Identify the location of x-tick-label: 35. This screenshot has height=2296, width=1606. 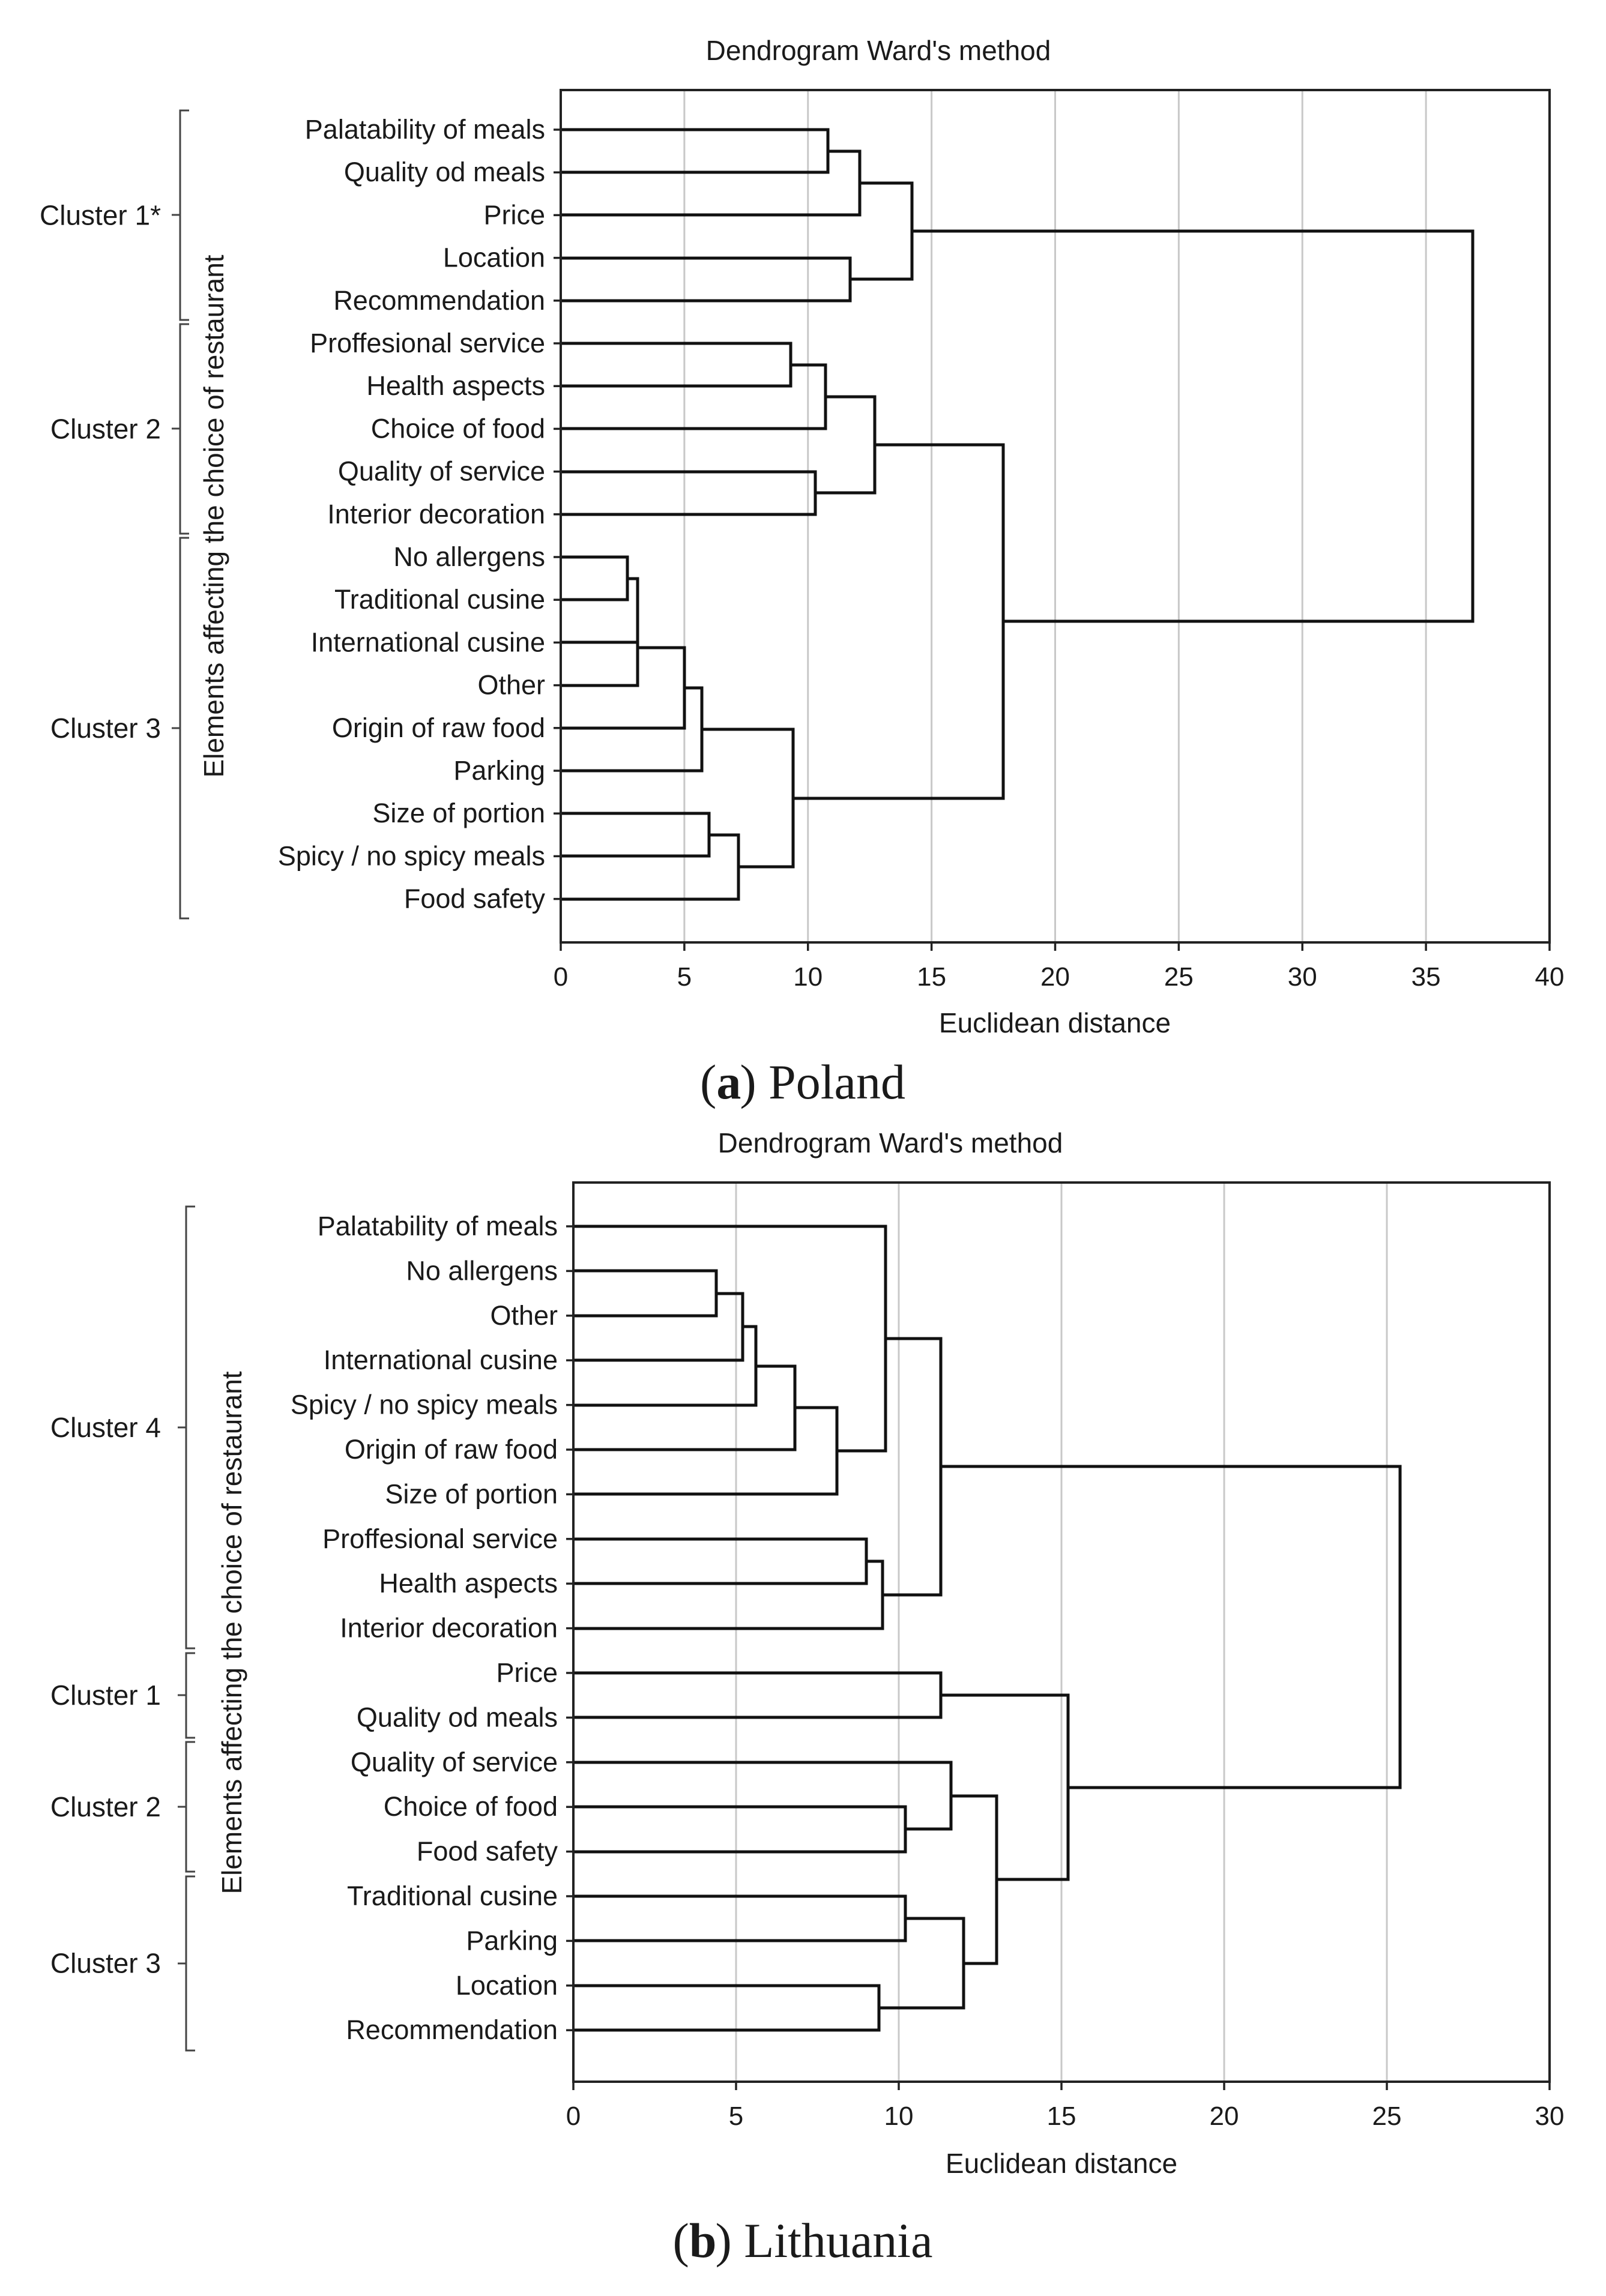
(1426, 977).